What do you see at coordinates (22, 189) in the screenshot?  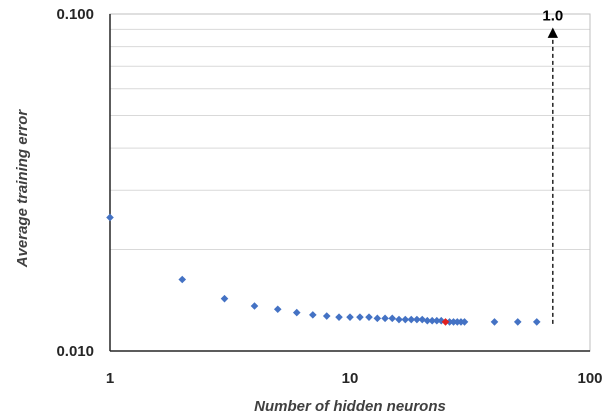 I see `y-axis-title: Average training error` at bounding box center [22, 189].